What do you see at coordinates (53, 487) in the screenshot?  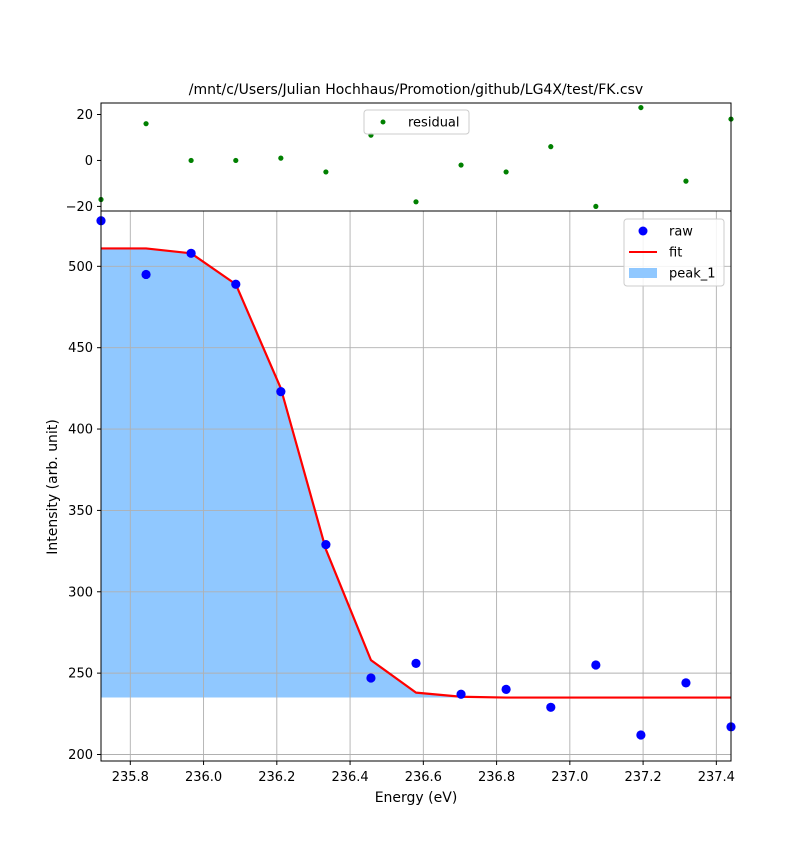 I see `y-axis-label: Intensity (arb. unit)` at bounding box center [53, 487].